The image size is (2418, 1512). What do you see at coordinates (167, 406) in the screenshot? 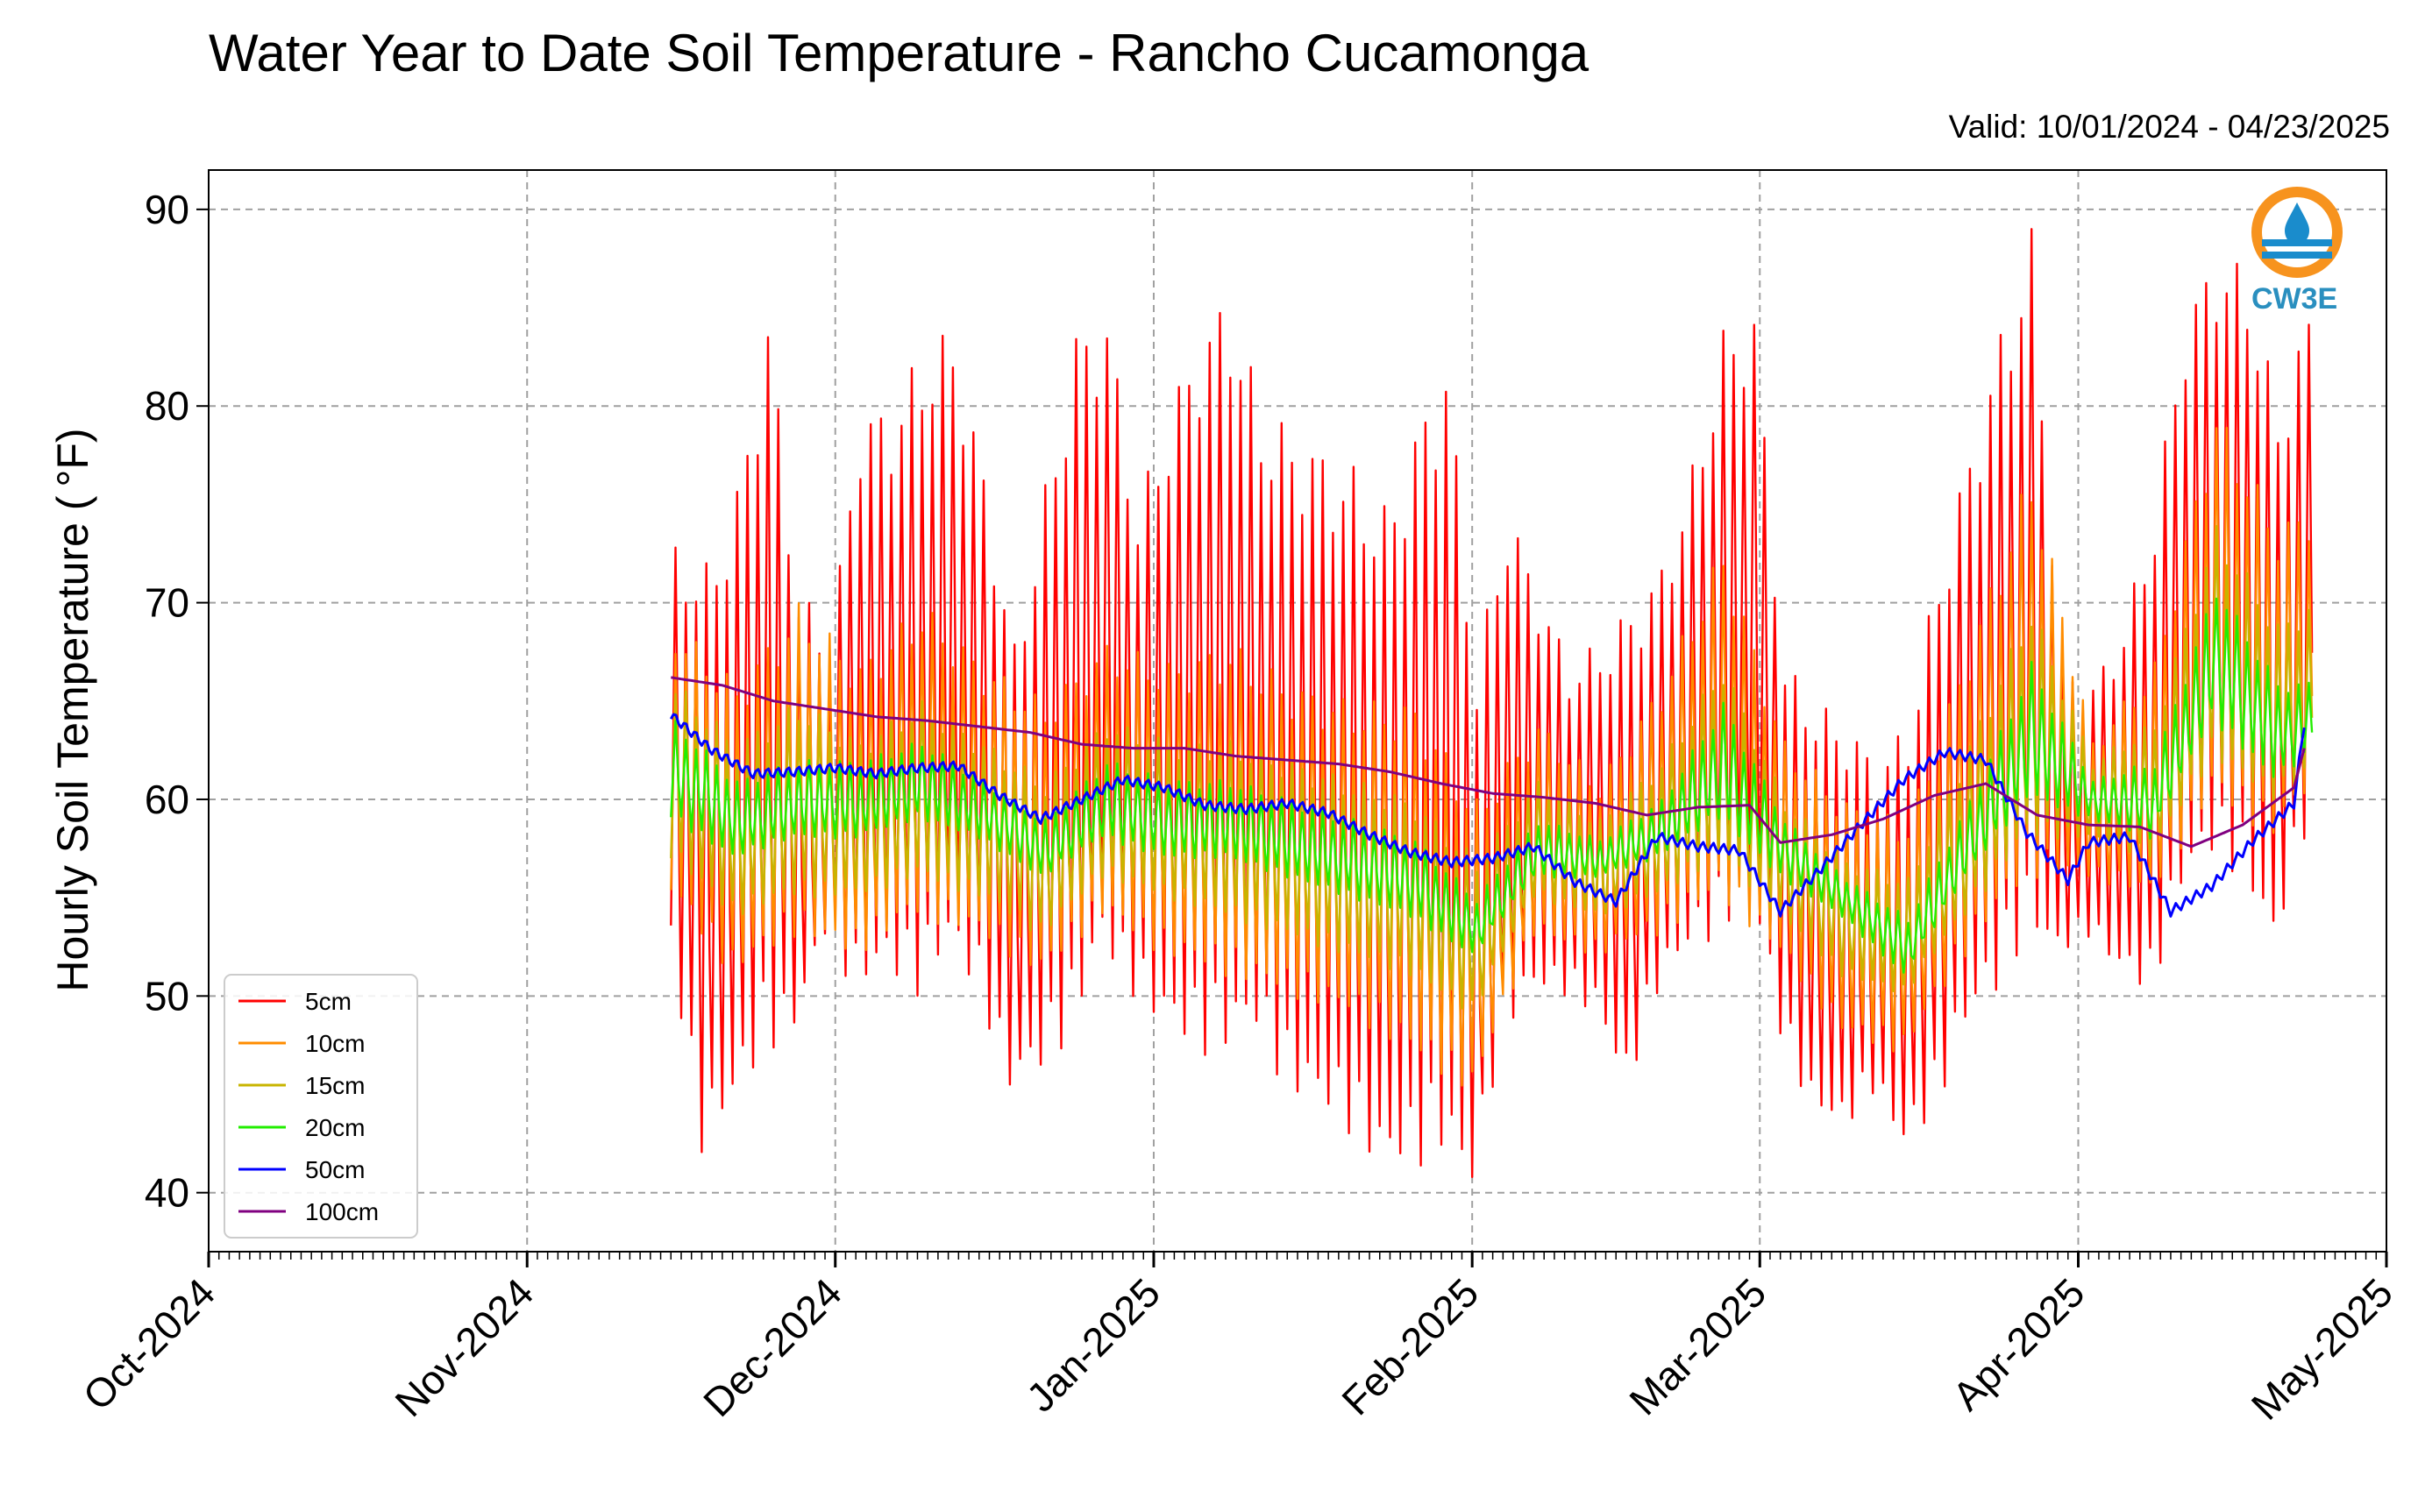
I see `y-tick-label: 80` at bounding box center [167, 406].